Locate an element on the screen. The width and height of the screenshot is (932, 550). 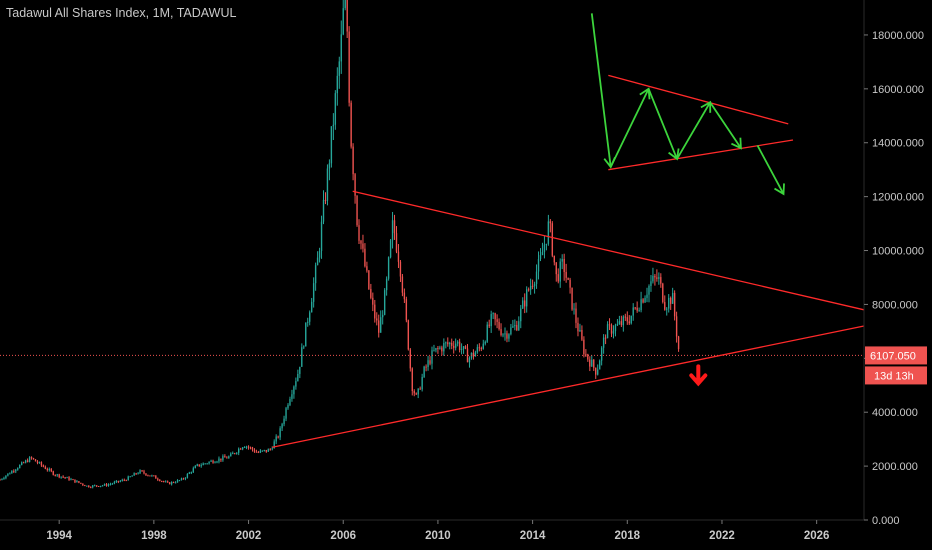
x-tick-label: 2022 is located at coordinates (722, 536).